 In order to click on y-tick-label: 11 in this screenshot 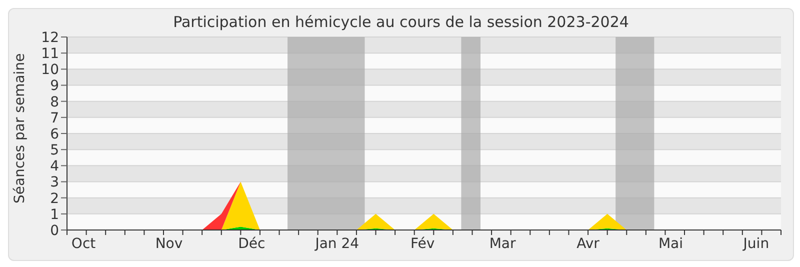, I will do `click(50, 54)`.